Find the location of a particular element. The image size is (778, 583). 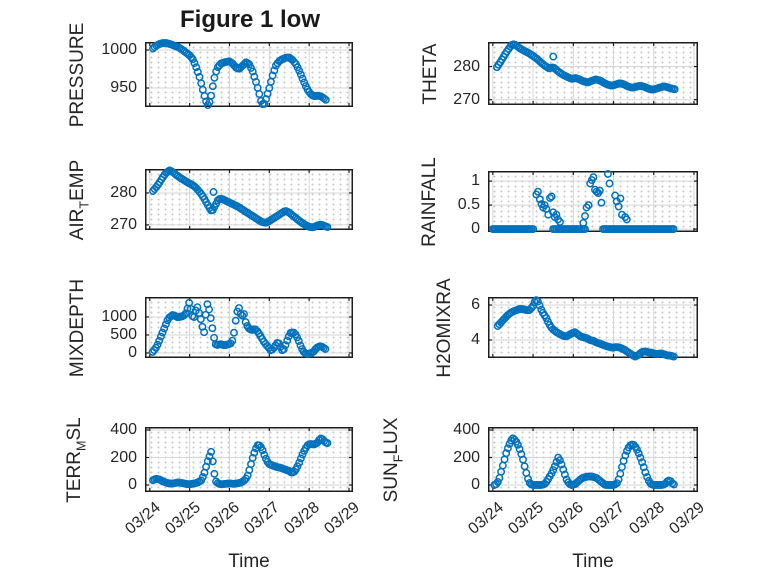

plot-area-h2omixra is located at coordinates (593, 328).